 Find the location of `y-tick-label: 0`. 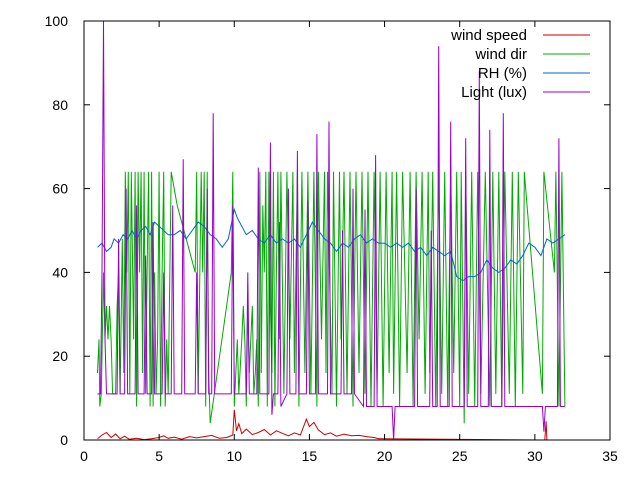

y-tick-label: 0 is located at coordinates (64, 440).